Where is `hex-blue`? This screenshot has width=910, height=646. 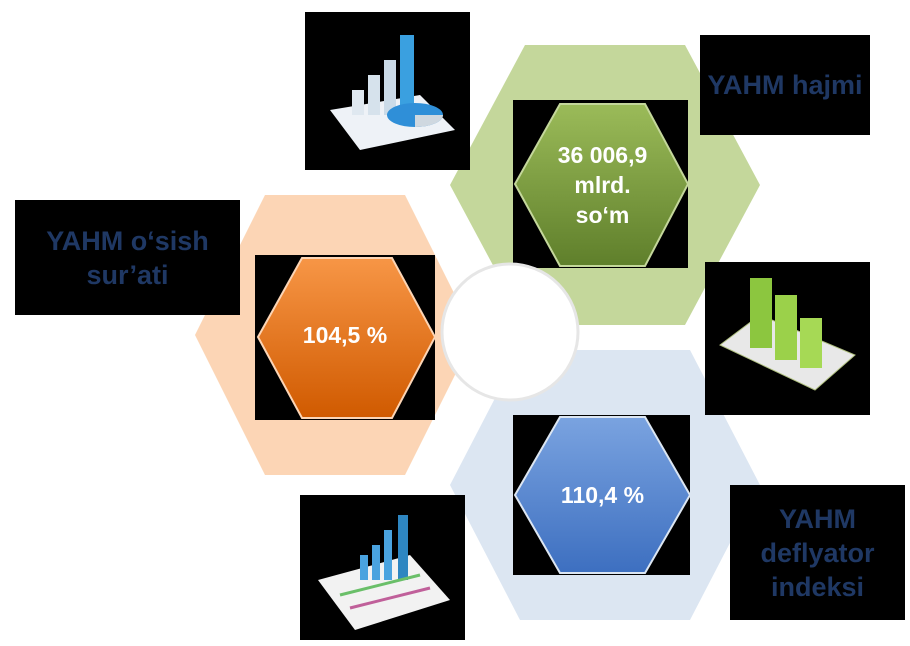
hex-blue is located at coordinates (602, 495).